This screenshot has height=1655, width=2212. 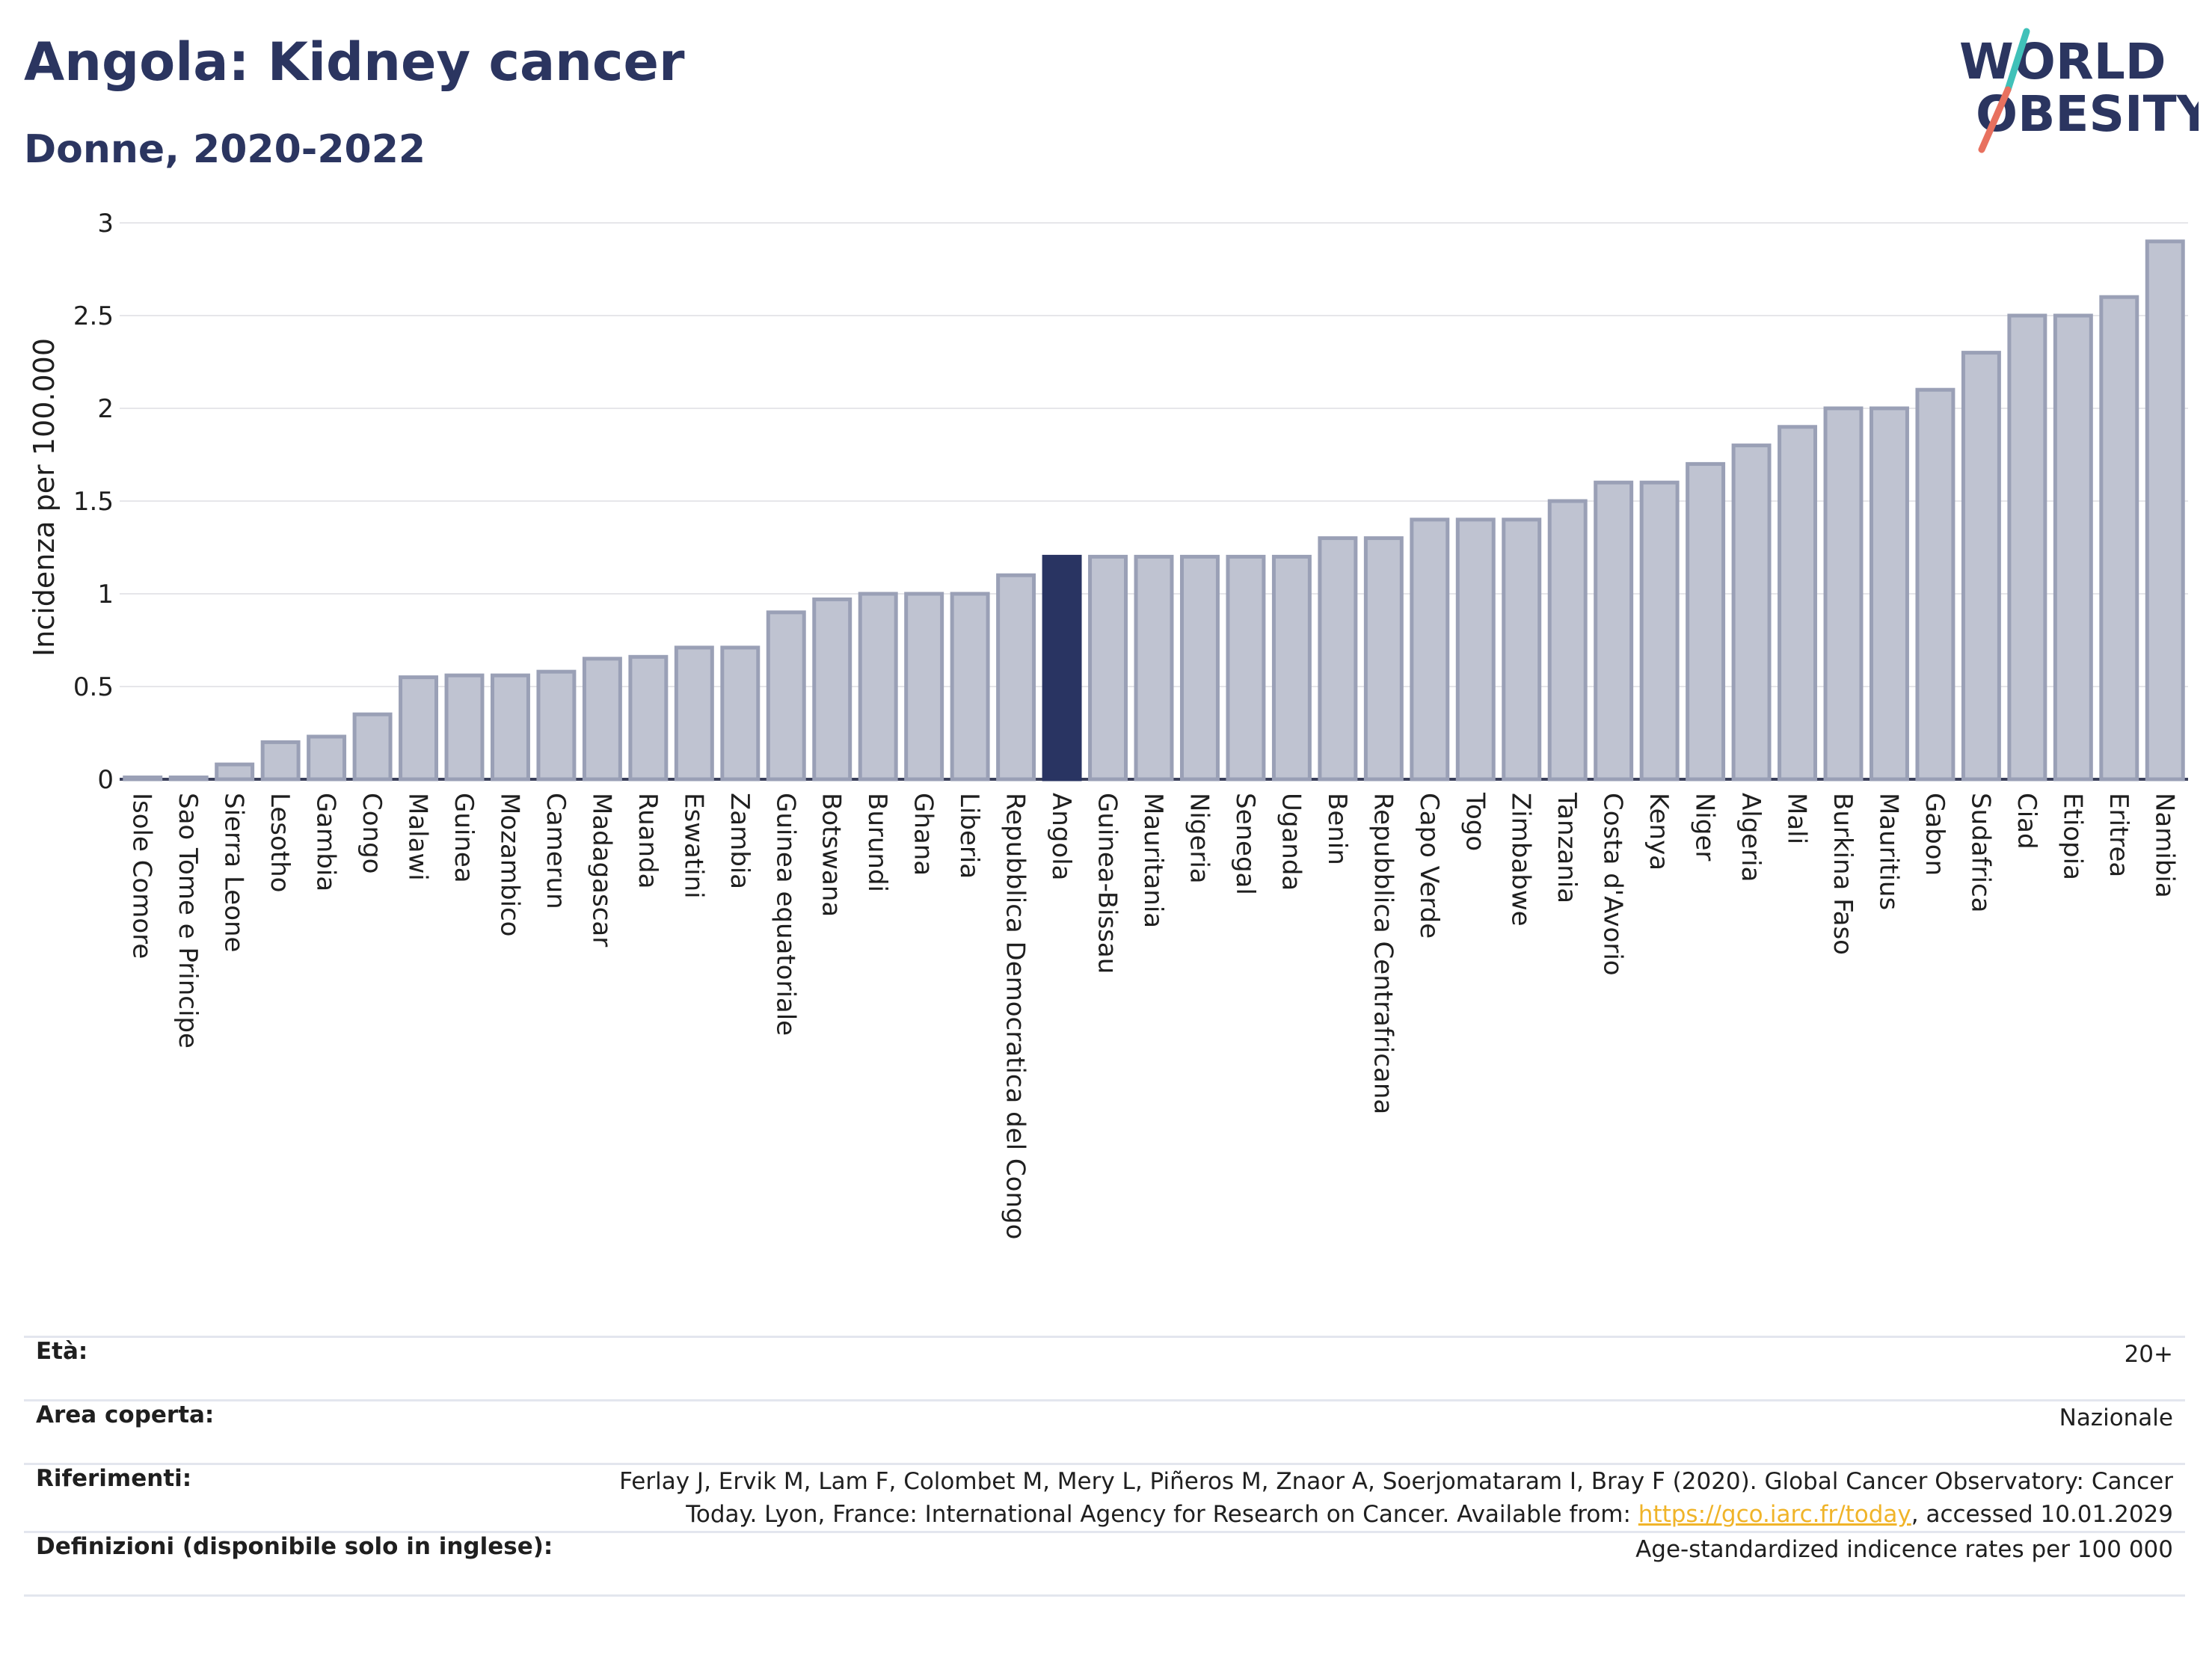 What do you see at coordinates (354, 62) in the screenshot?
I see `chart-title: Angola: Kidney cancer` at bounding box center [354, 62].